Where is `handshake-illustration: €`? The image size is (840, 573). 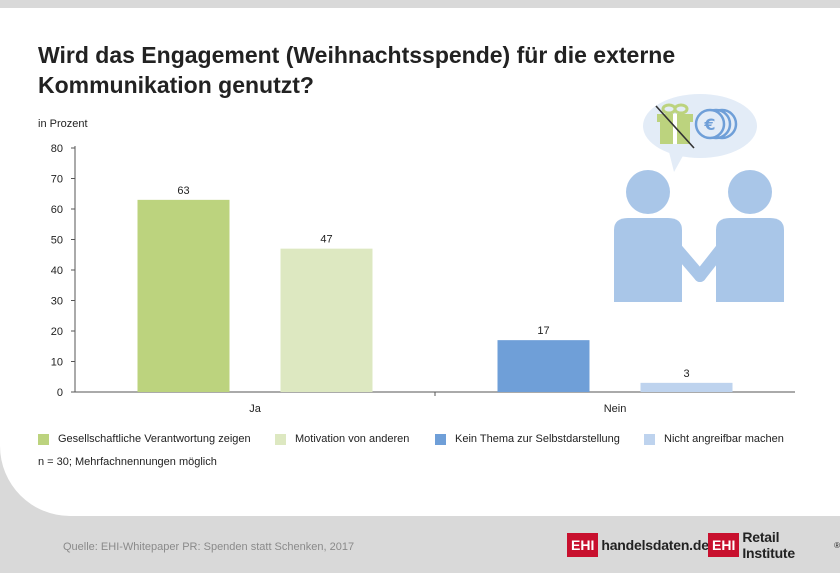
handshake-illustration: € is located at coordinates (699, 198).